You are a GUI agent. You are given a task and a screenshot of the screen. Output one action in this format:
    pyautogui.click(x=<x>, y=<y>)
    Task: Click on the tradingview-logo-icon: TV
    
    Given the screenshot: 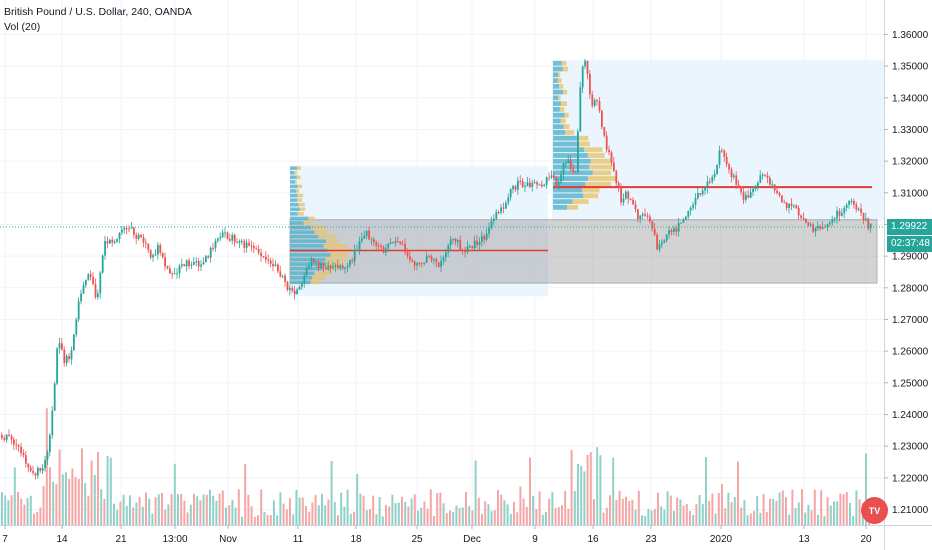 What is the action you would take?
    pyautogui.click(x=874, y=510)
    